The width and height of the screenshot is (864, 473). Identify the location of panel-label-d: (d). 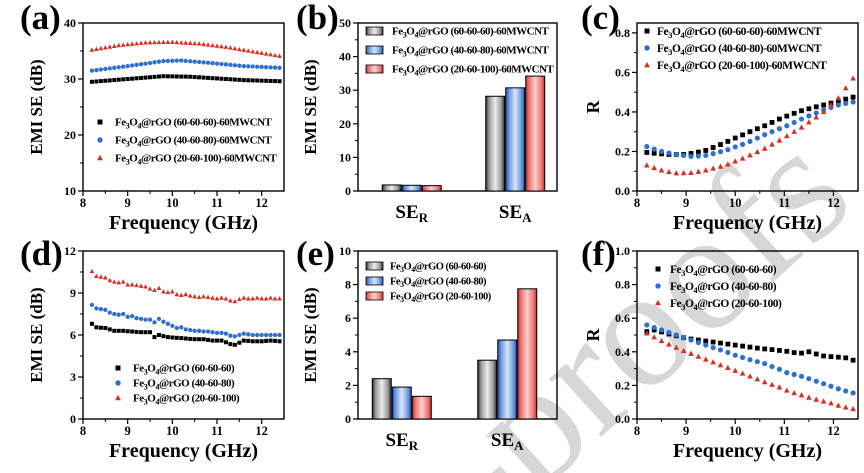
(41, 253).